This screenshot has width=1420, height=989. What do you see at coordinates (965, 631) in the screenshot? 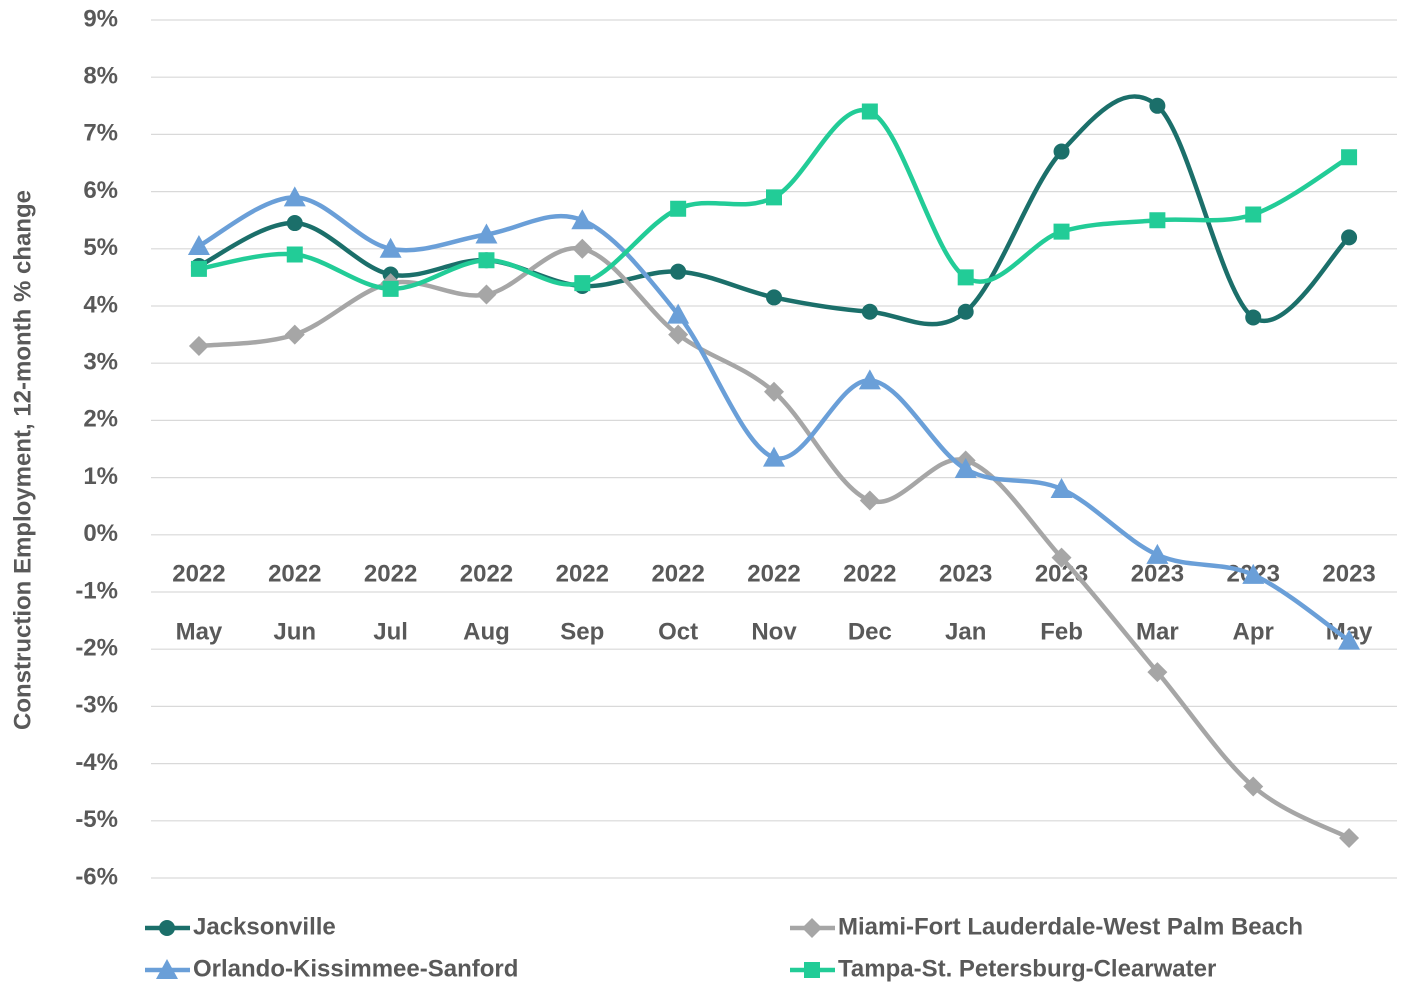
I see `x-tick-label: Jan` at bounding box center [965, 631].